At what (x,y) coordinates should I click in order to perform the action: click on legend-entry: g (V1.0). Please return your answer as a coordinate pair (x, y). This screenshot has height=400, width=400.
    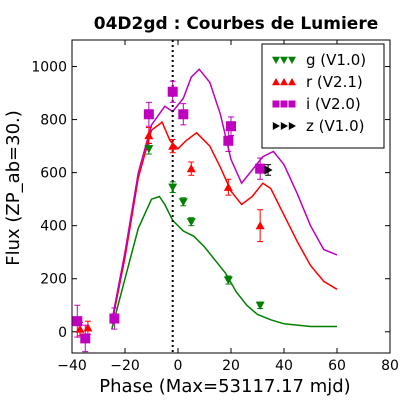
    Looking at the image, I should click on (319, 60).